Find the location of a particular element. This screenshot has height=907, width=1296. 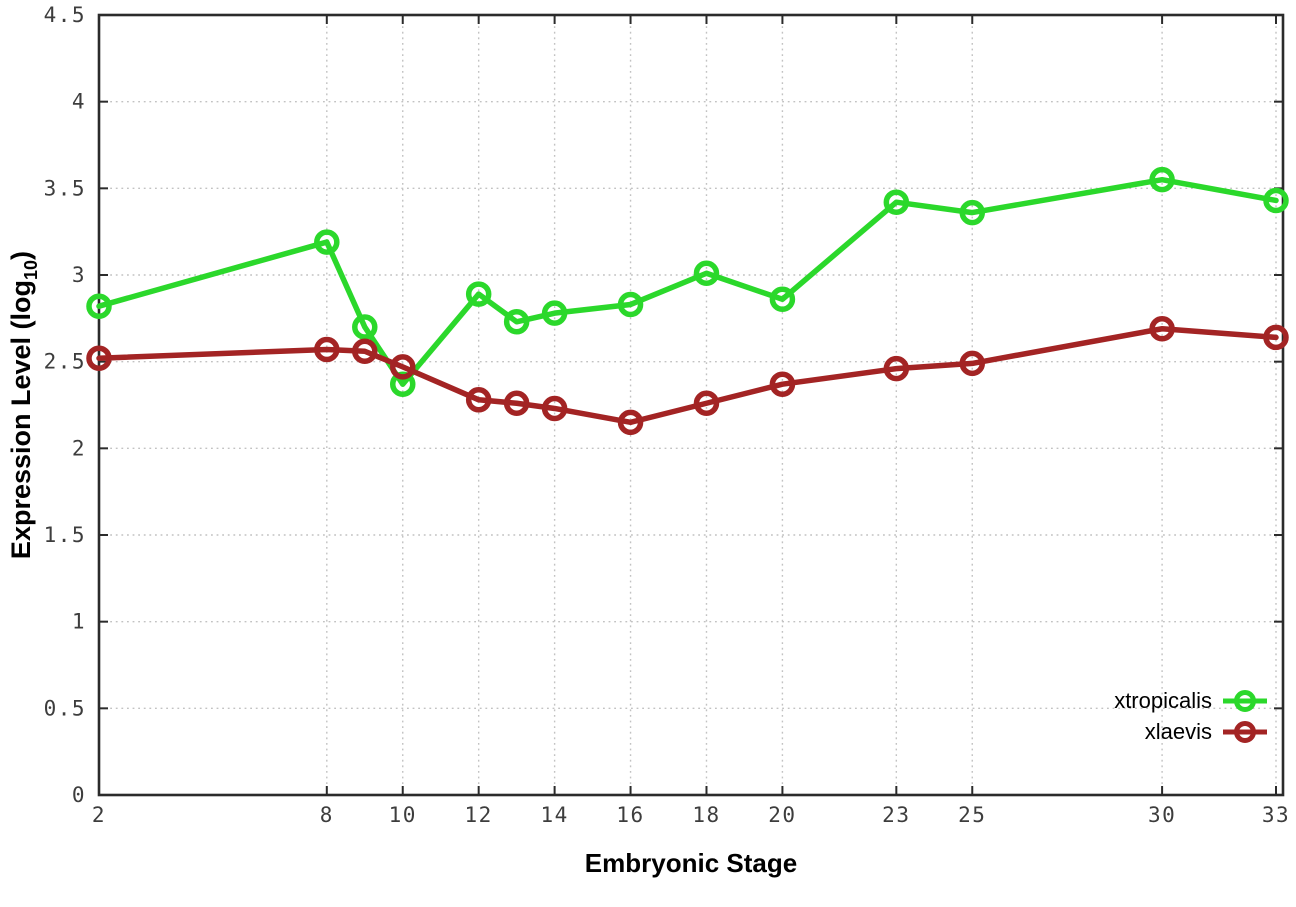

legend: xtropicalis xlaevis is located at coordinates (1191, 716).